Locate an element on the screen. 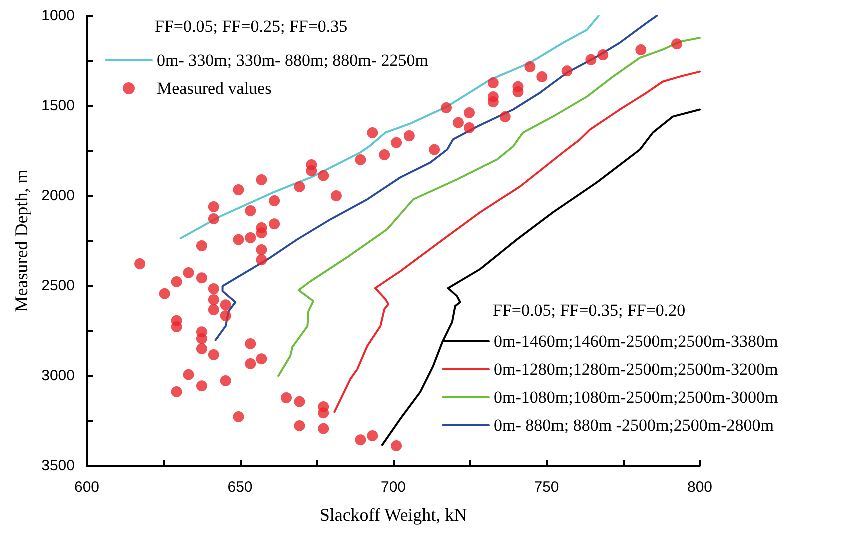 The width and height of the screenshot is (852, 538). x-tick-label: 650 is located at coordinates (240, 487).